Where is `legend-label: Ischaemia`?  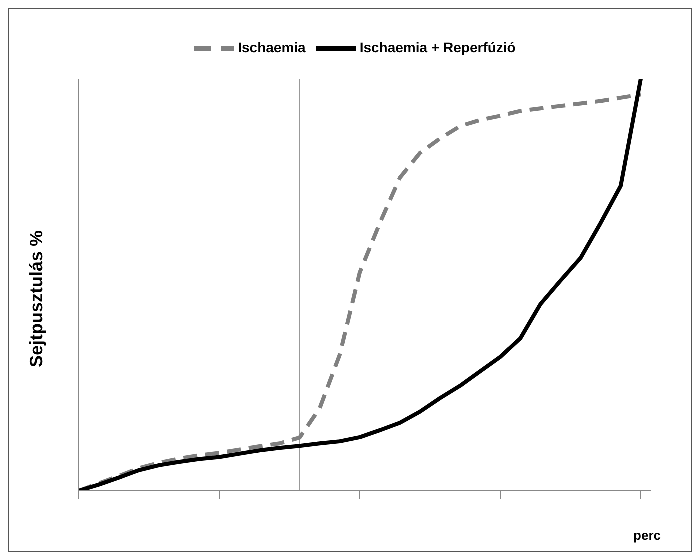 legend-label: Ischaemia is located at coordinates (272, 48).